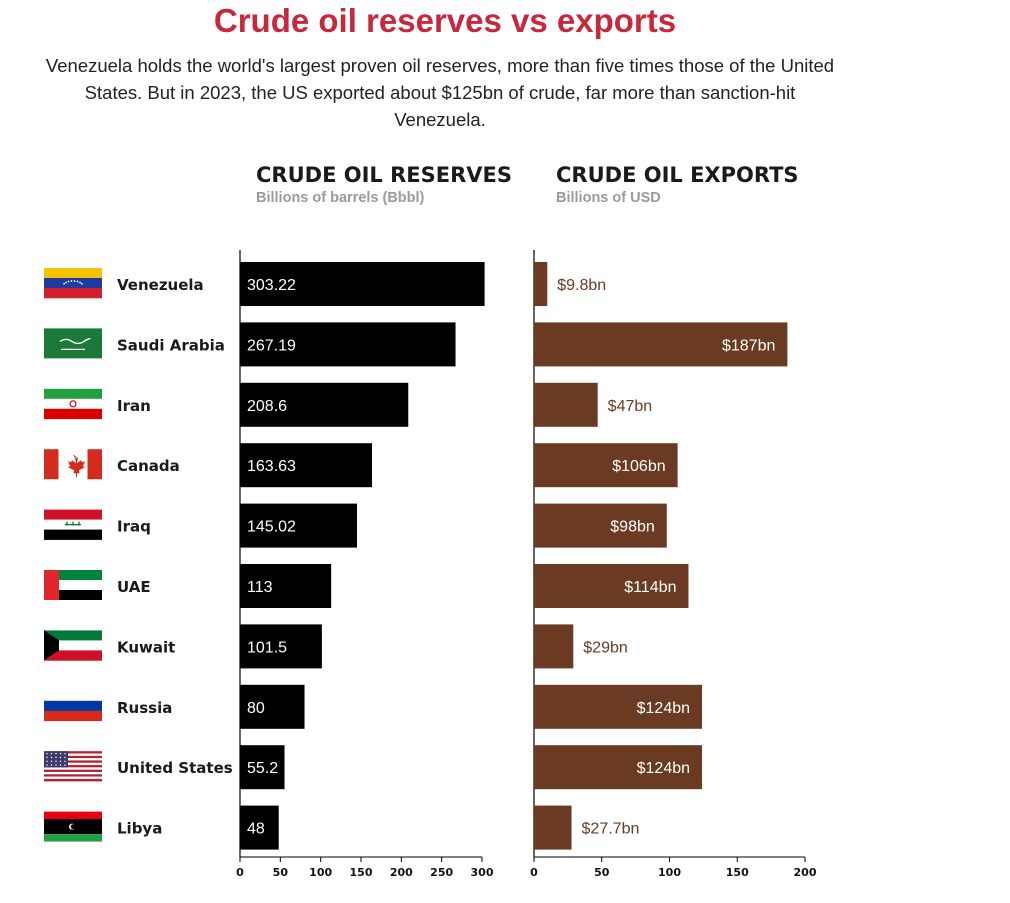  What do you see at coordinates (134, 587) in the screenshot?
I see `country-label-uae: UAE` at bounding box center [134, 587].